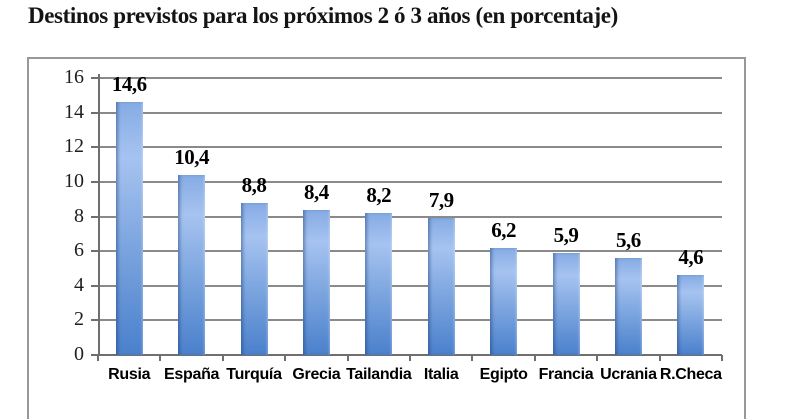 This screenshot has height=419, width=800. What do you see at coordinates (628, 374) in the screenshot?
I see `category-label: Ucrania` at bounding box center [628, 374].